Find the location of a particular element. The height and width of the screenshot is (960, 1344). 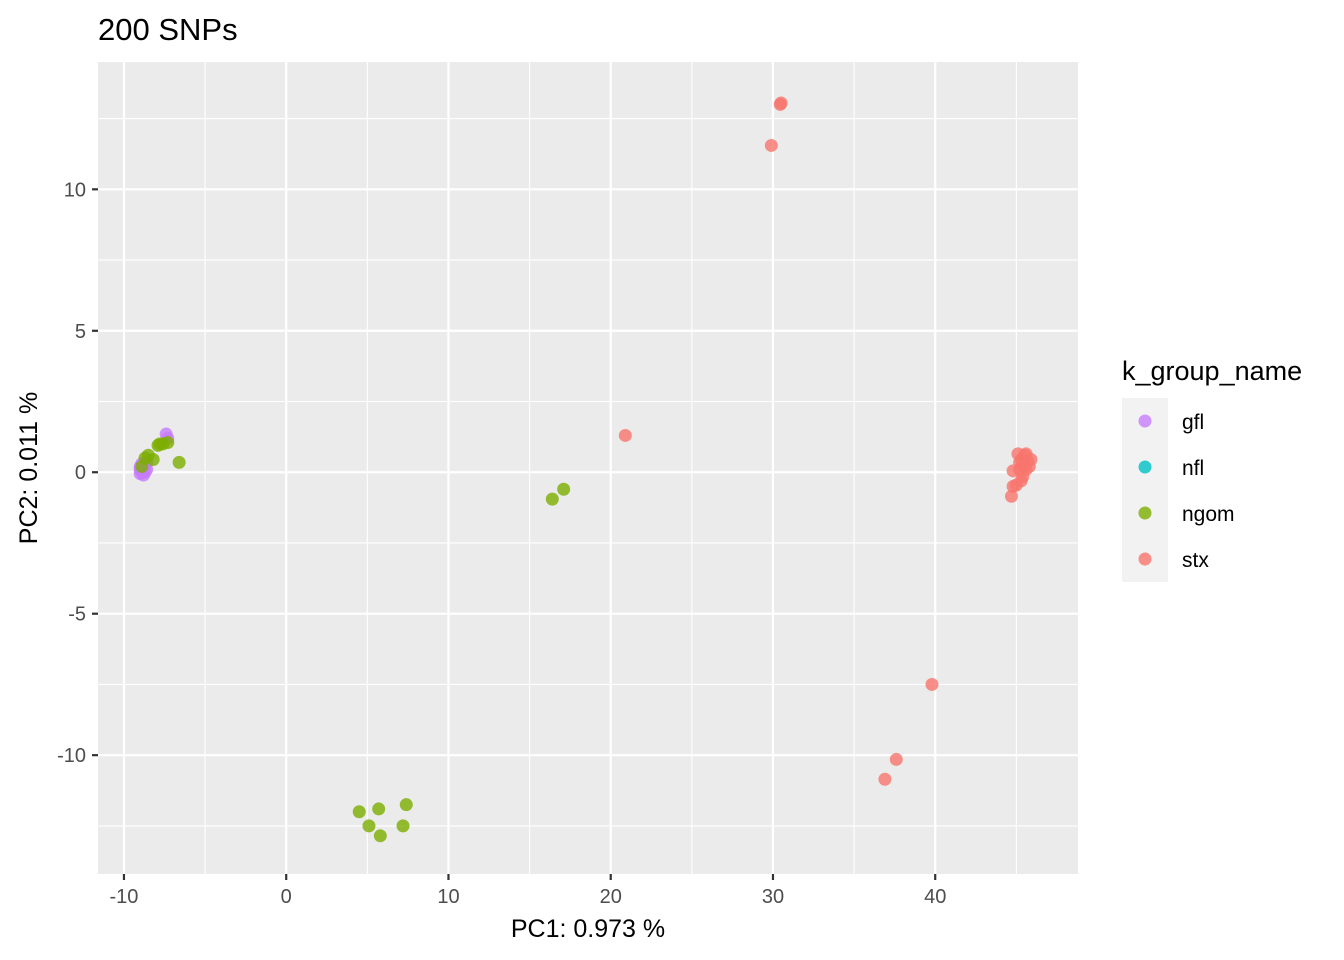

chart-title: 200 SNPs is located at coordinates (168, 29).